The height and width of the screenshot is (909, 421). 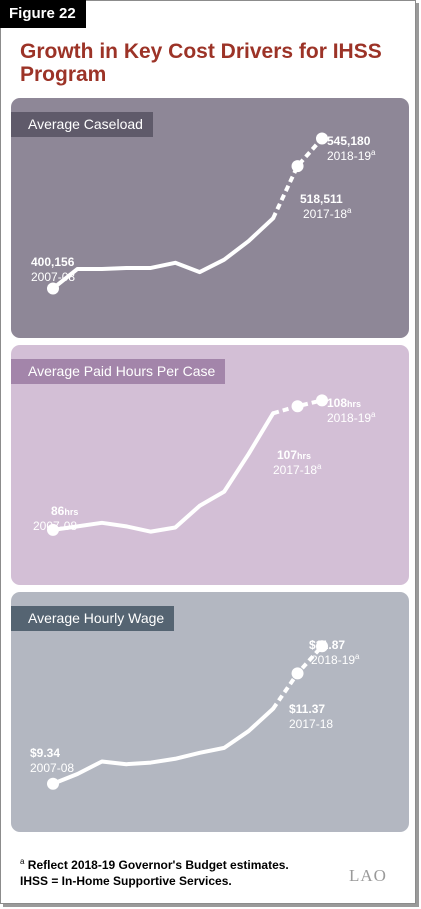 What do you see at coordinates (93, 618) in the screenshot?
I see `hourly-wage-panel-title: Average Hourly Wage` at bounding box center [93, 618].